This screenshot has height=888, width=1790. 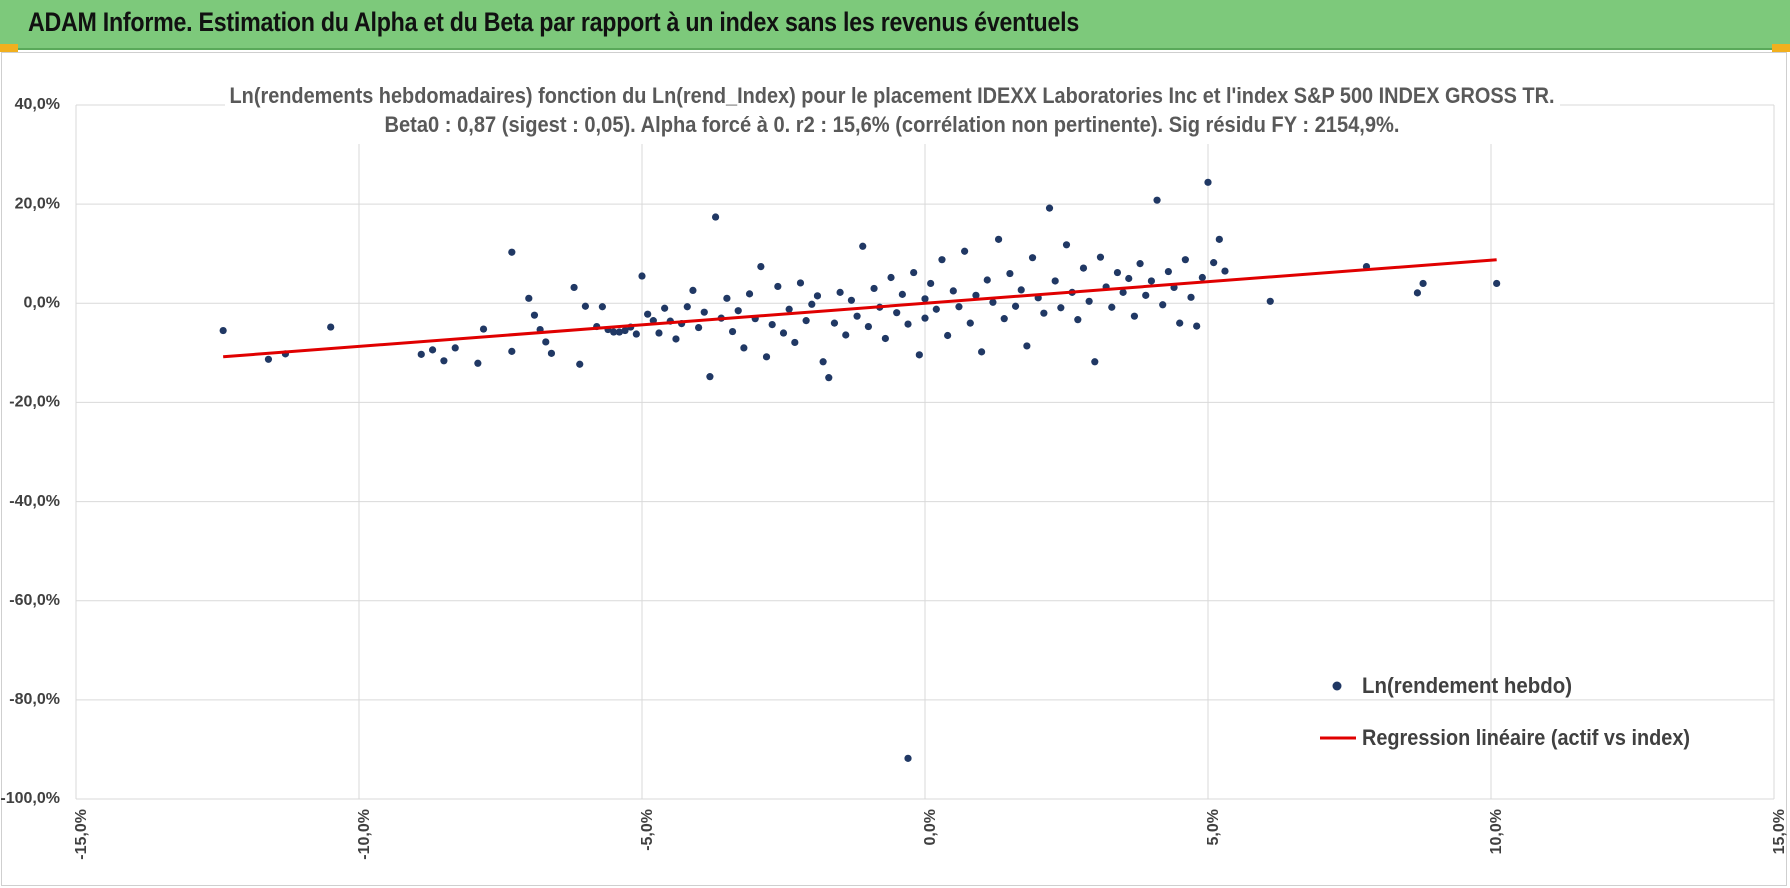 What do you see at coordinates (1337, 686) in the screenshot?
I see `legend-marker-scatter` at bounding box center [1337, 686].